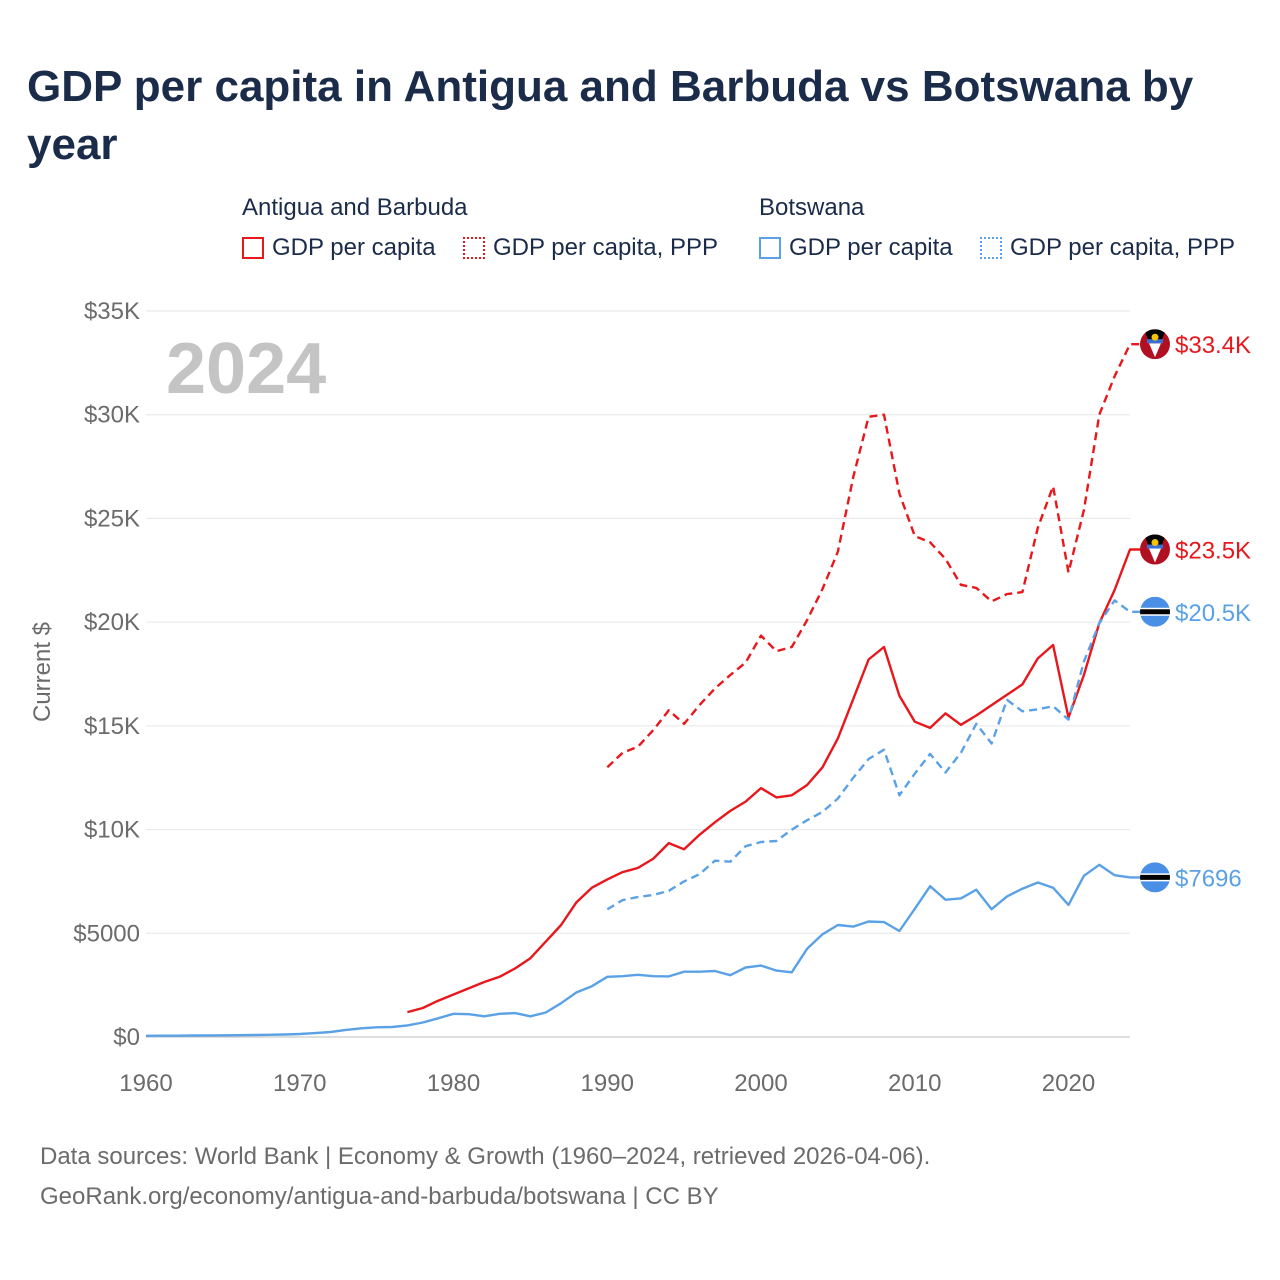 Image resolution: width=1280 pixels, height=1280 pixels. What do you see at coordinates (355, 207) in the screenshot?
I see `legend-group-antigua: Antigua and Barbuda` at bounding box center [355, 207].